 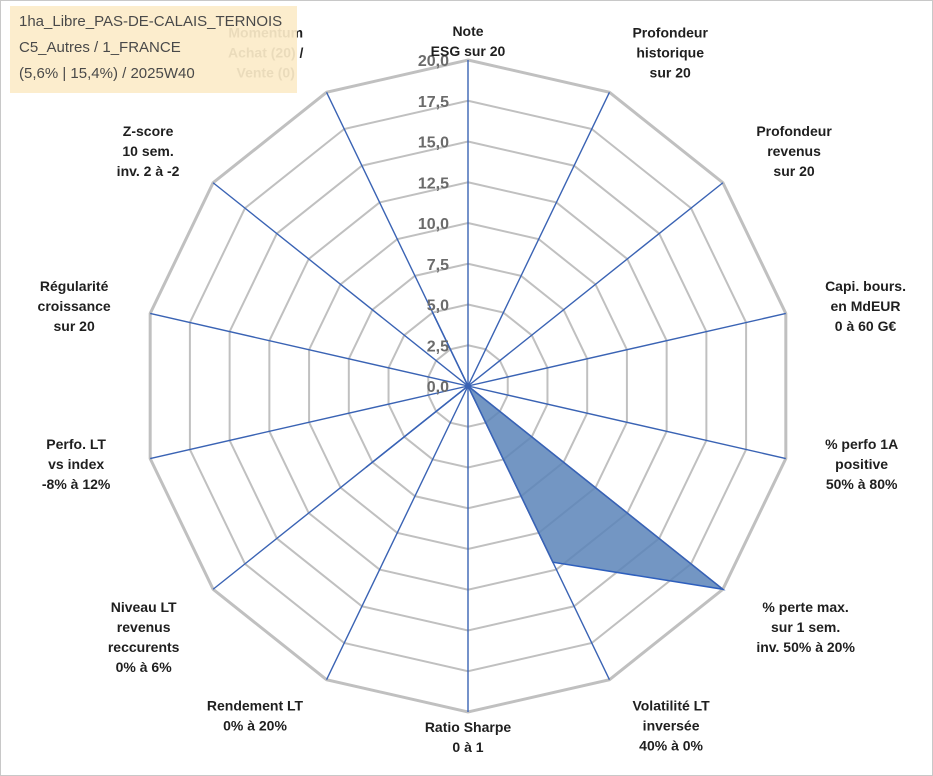 What do you see at coordinates (861, 464) in the screenshot?
I see `axis-label: % perfo 1A positive 50% à 80%` at bounding box center [861, 464].